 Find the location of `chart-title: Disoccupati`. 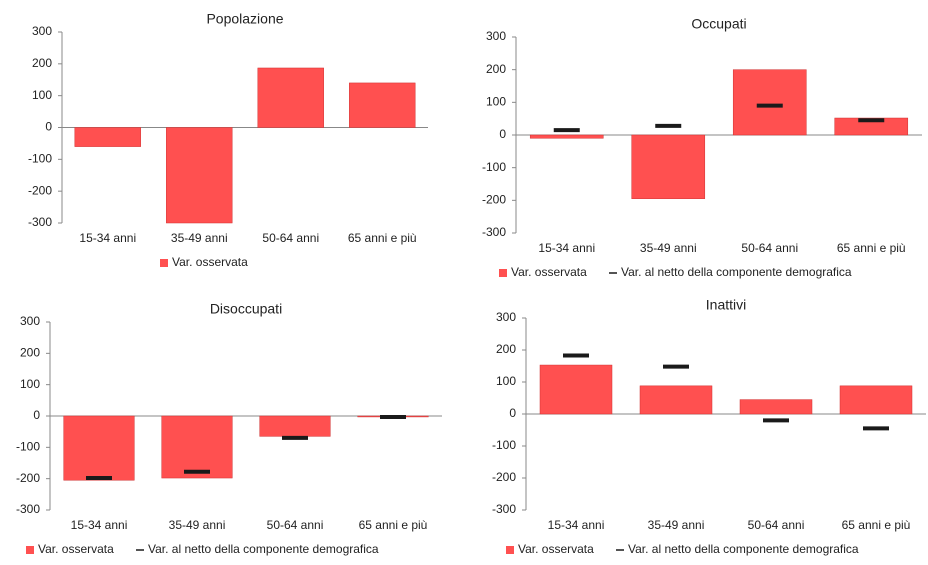

chart-title: Disoccupati is located at coordinates (246, 309).